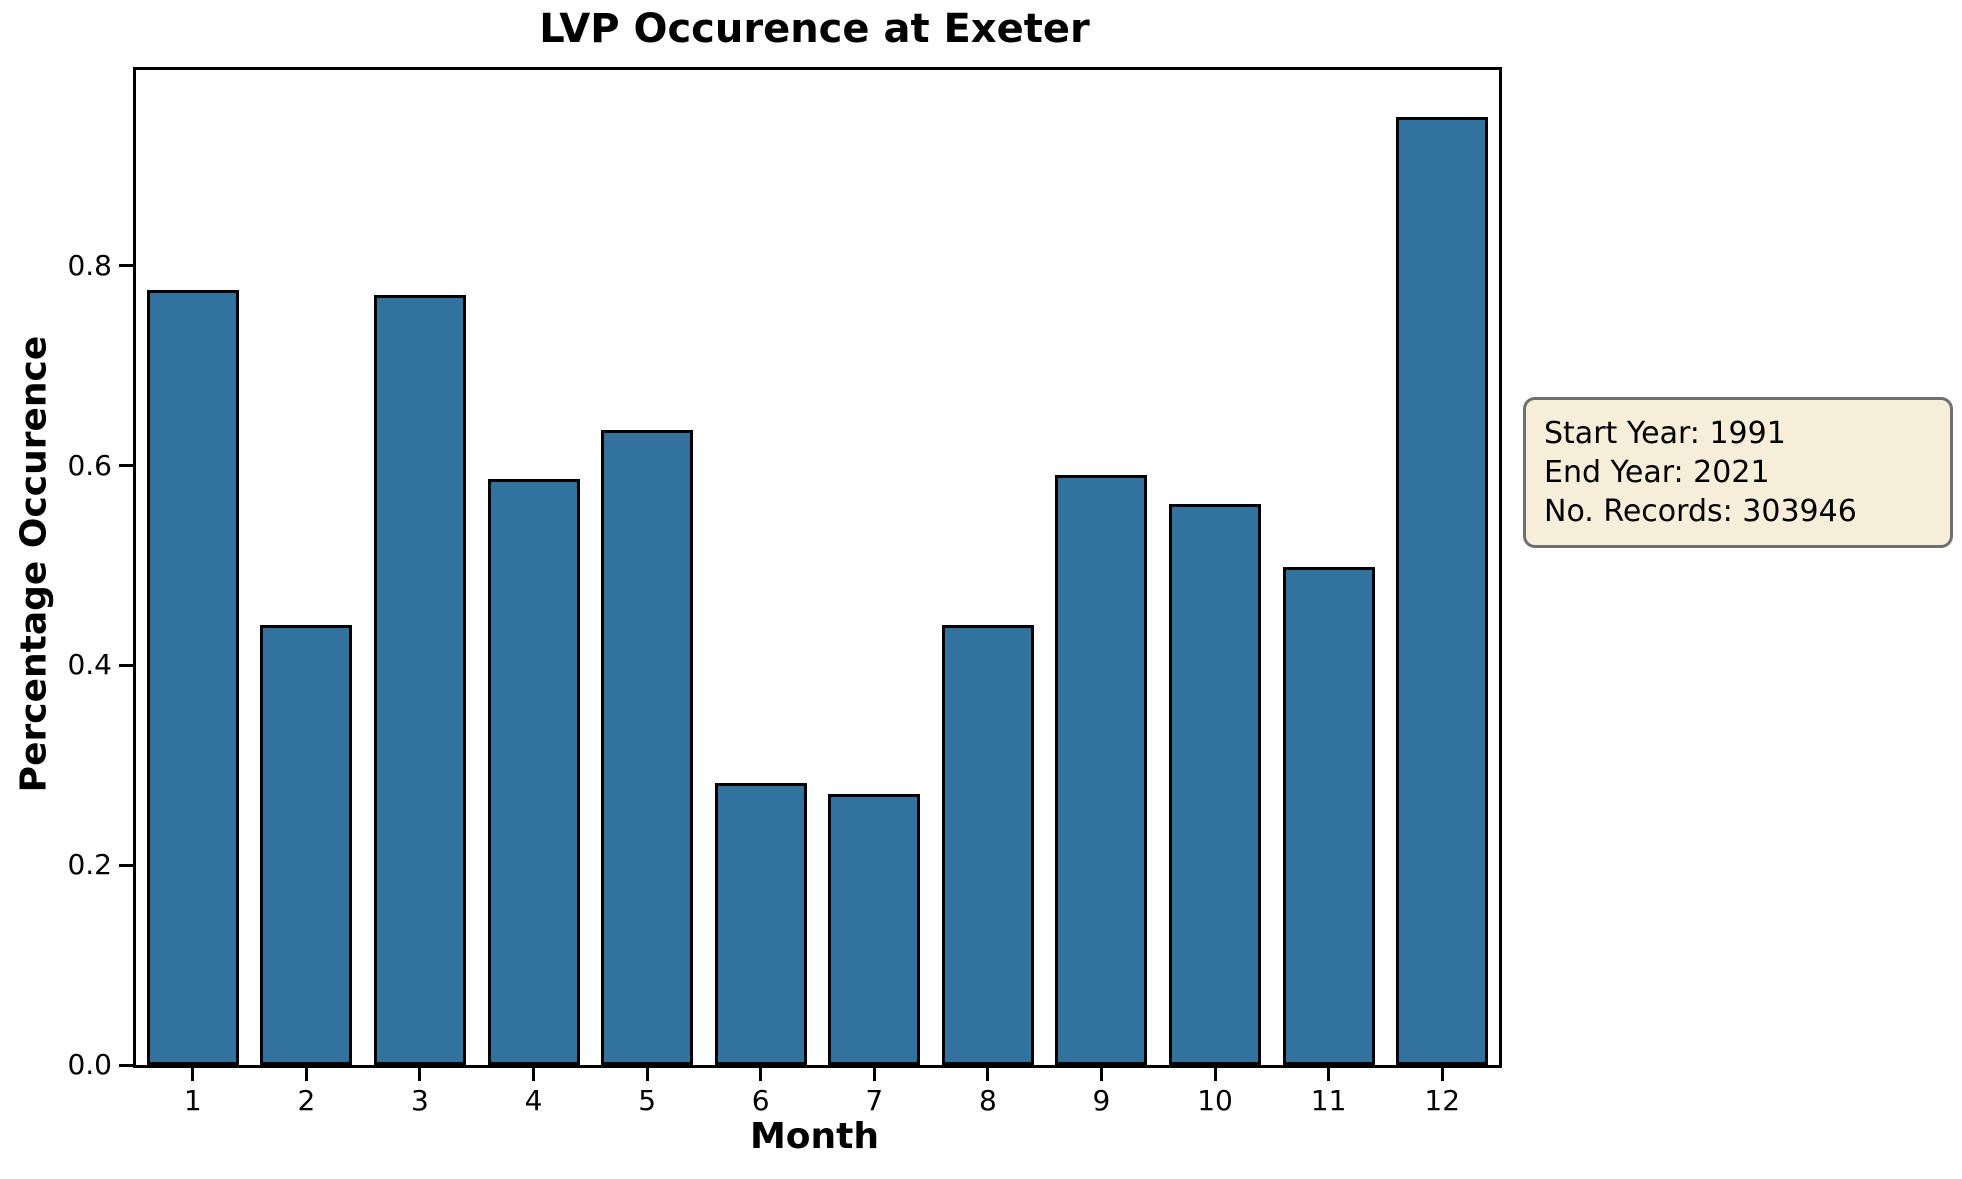 This screenshot has width=1962, height=1179. What do you see at coordinates (1700, 511) in the screenshot?
I see `info-line-records: No. Records: 303946` at bounding box center [1700, 511].